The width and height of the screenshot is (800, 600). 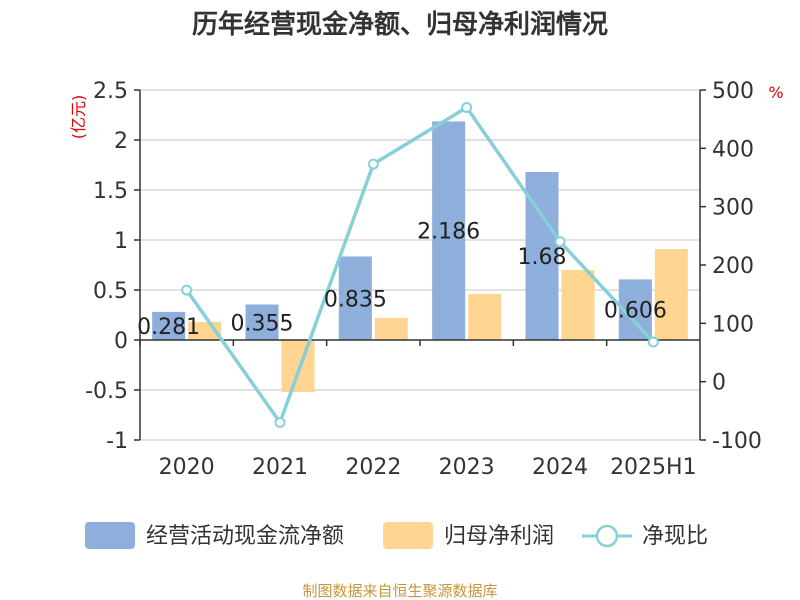 I want to click on right-axis-unit: %, so click(x=775, y=92).